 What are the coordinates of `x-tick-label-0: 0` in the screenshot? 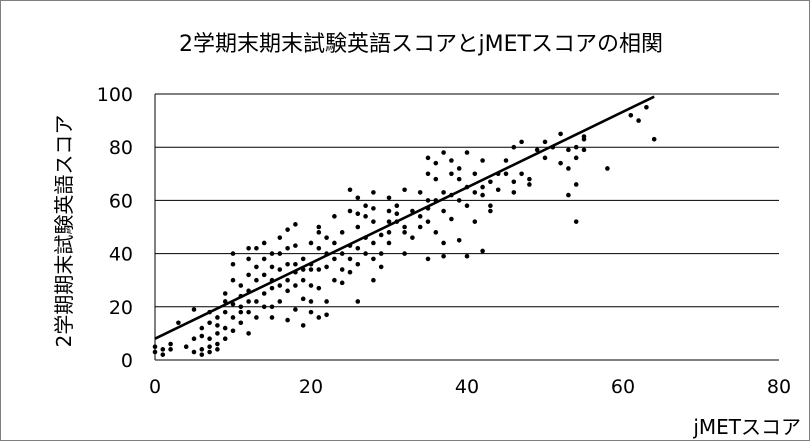 It's located at (155, 387).